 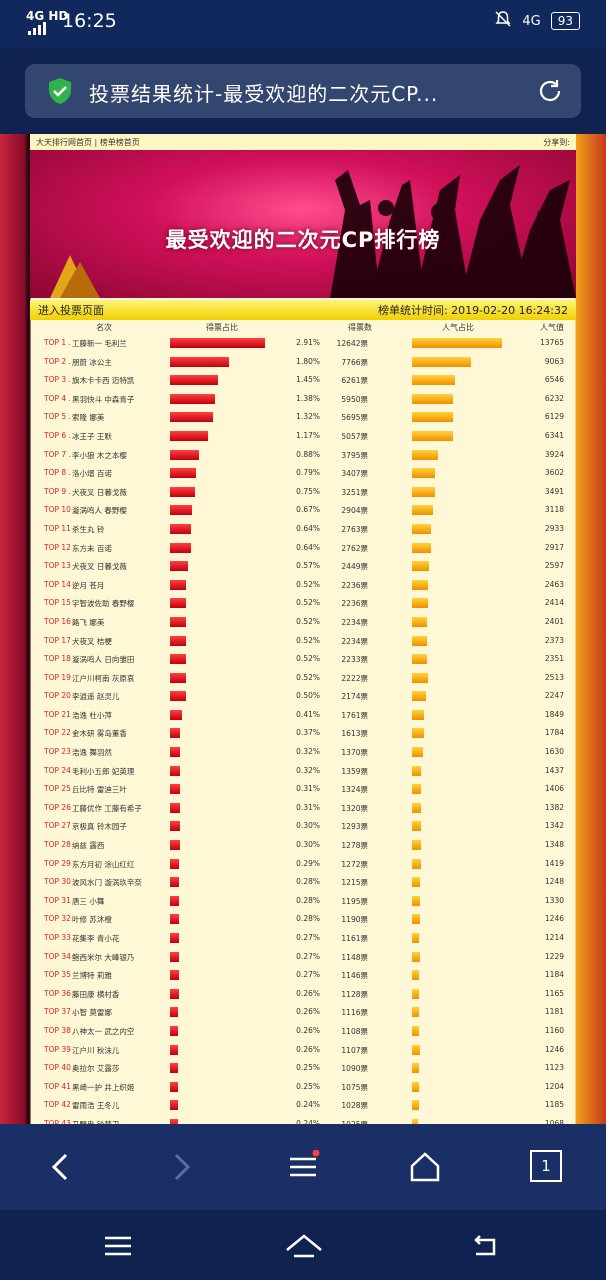 I want to click on rank-label: TOP 8 ., so click(x=57, y=473).